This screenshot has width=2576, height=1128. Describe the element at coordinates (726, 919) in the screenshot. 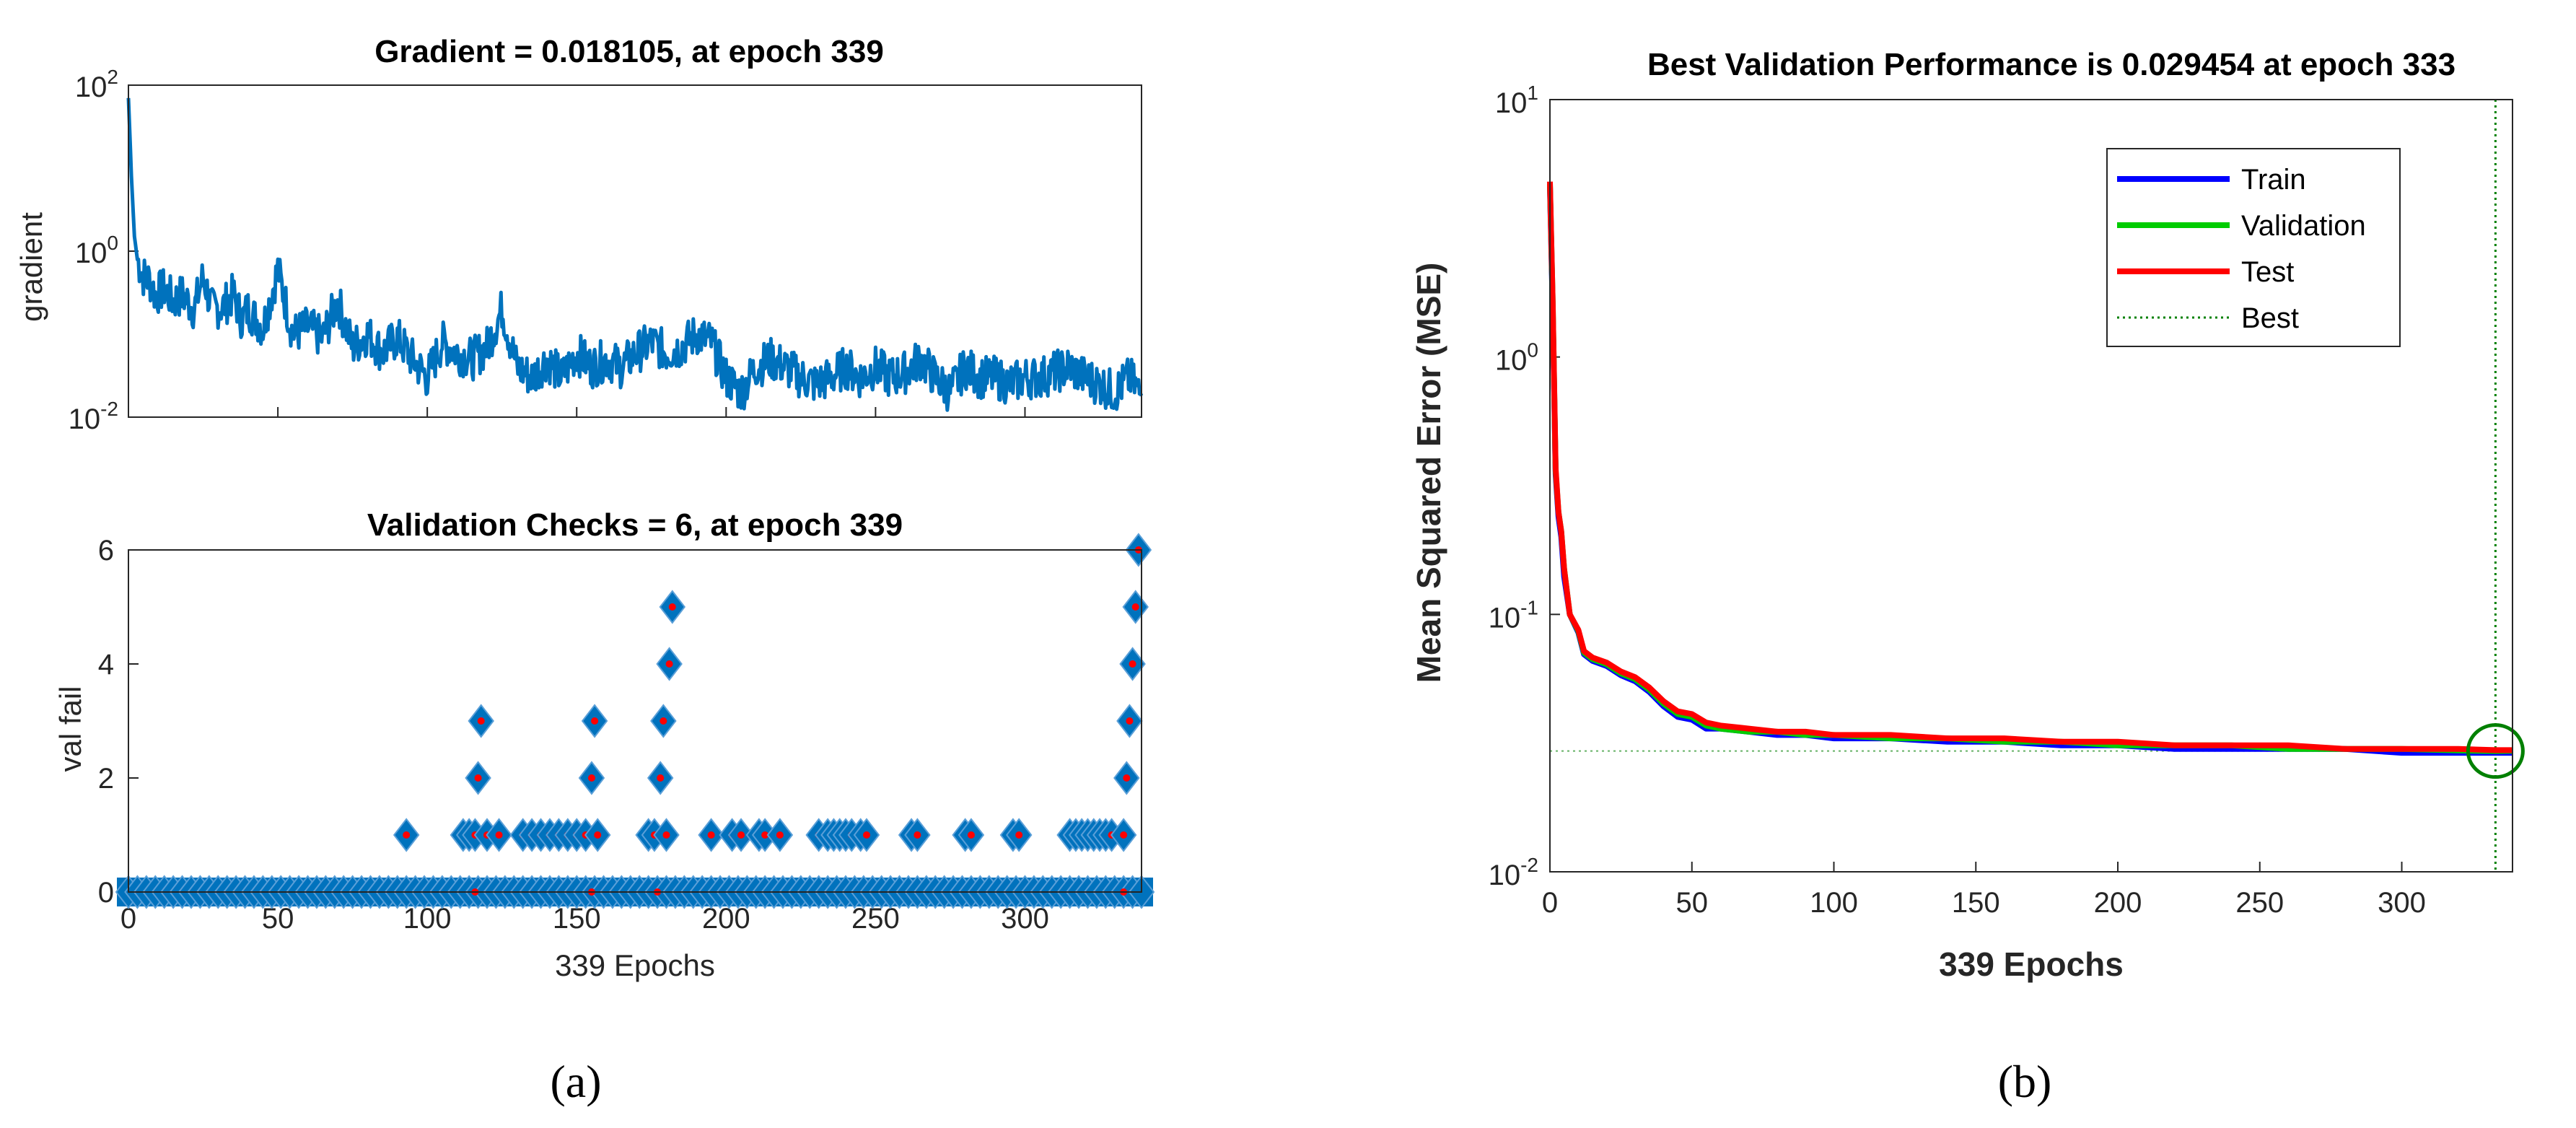

I see `valfail-xtick-label: 200` at that location.